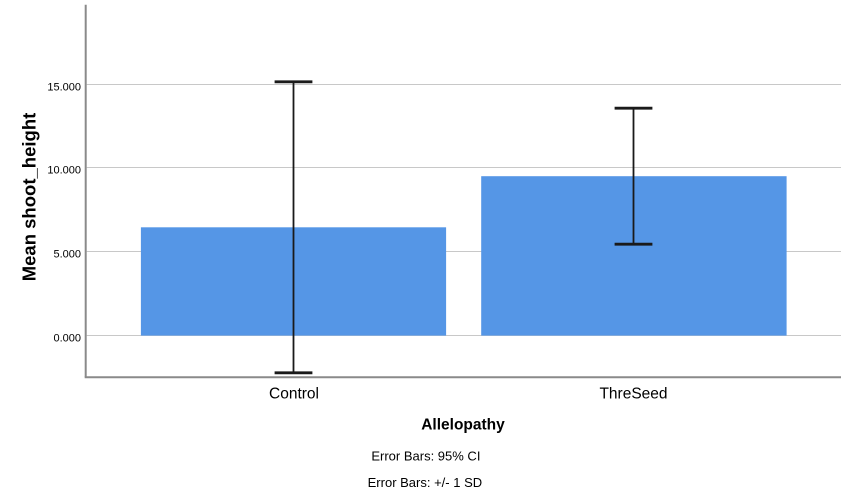  What do you see at coordinates (633, 394) in the screenshot?
I see `svg-text: ThreSeed` at bounding box center [633, 394].